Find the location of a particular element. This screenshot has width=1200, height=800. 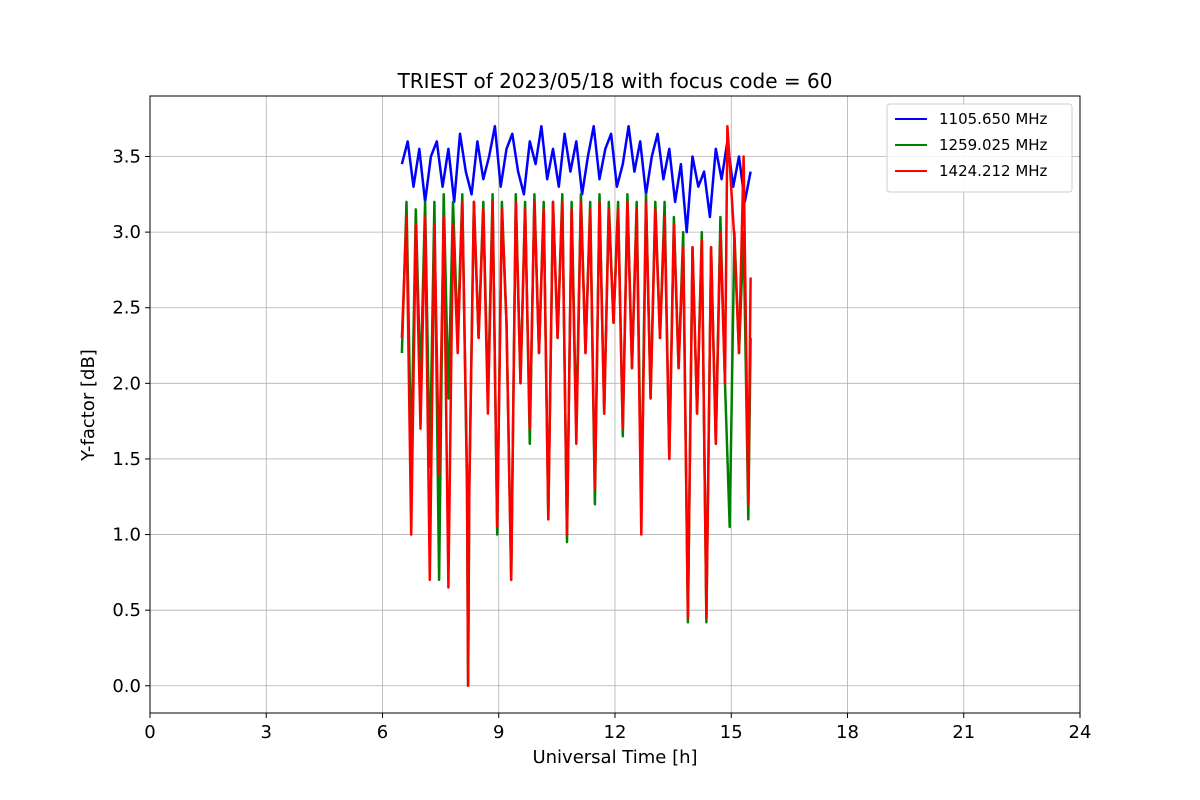

y-tick-label: 3.0 is located at coordinates (126, 232).